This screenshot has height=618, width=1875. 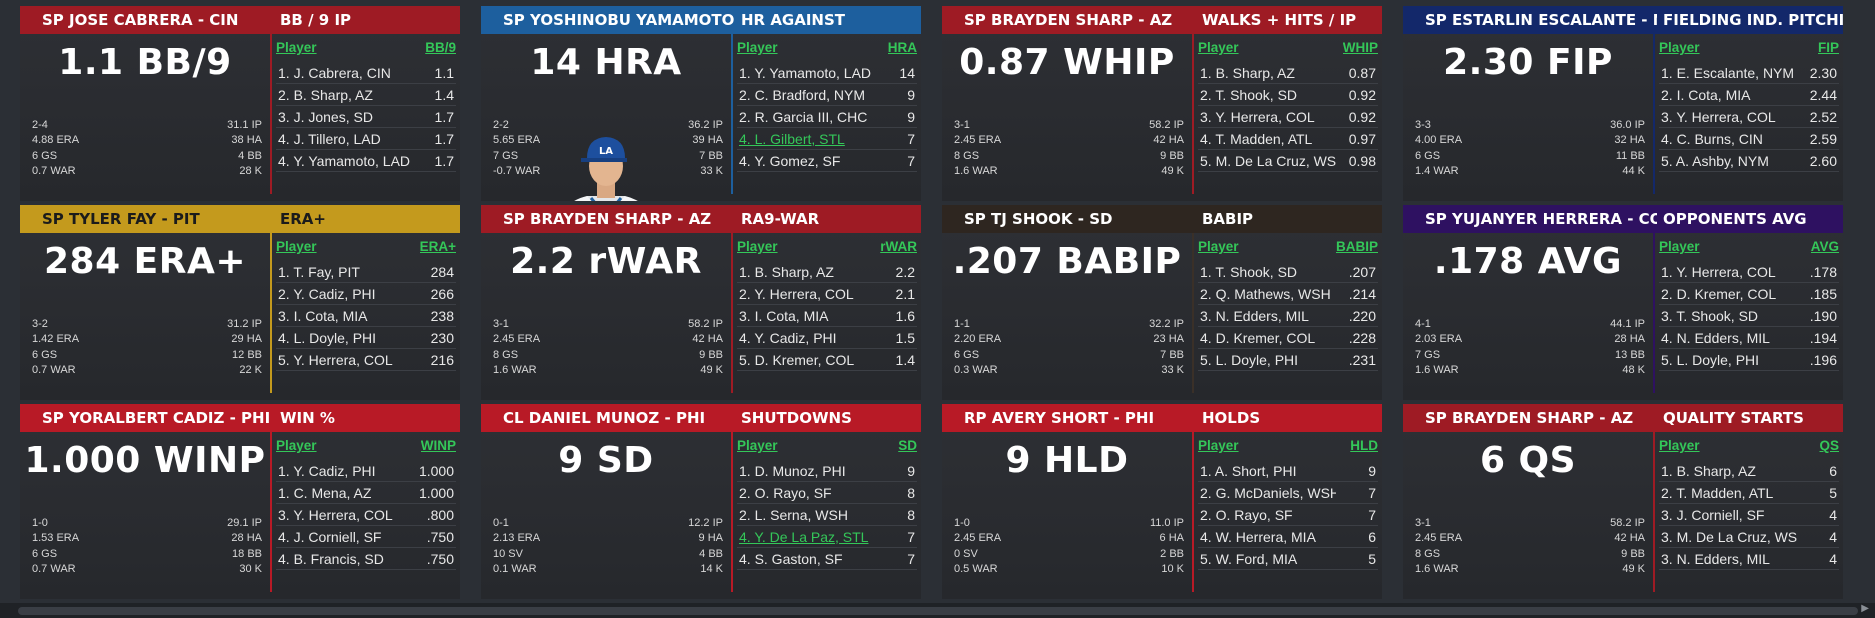 I want to click on leaderboard-row: 3. Y. Herrera, COL 2.52, so click(x=1749, y=117).